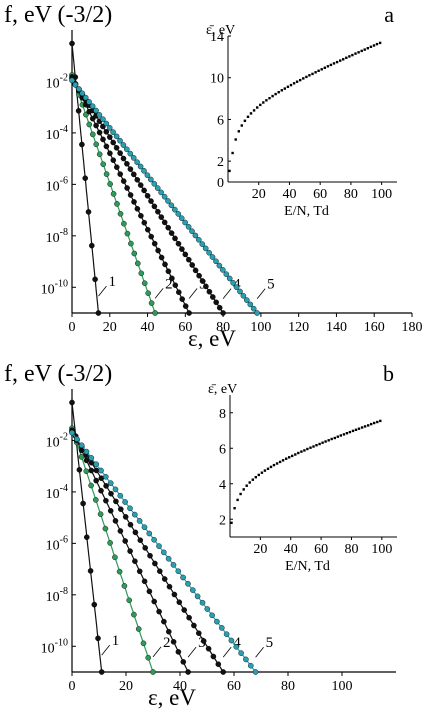 The image size is (422, 718). I want to click on inset-x-axis-label: E/N, Td, so click(306, 211).